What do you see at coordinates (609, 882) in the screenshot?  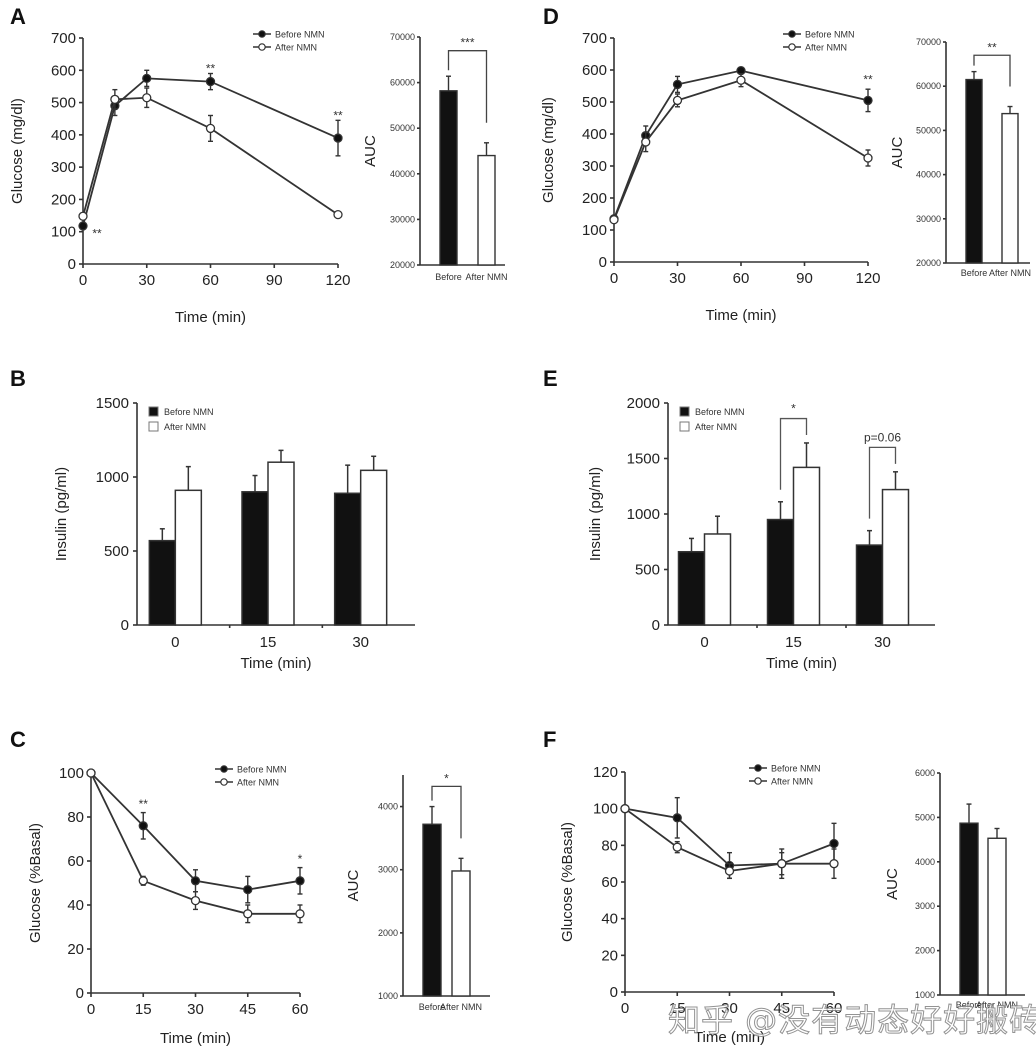 I see `y-tick-label: 60` at bounding box center [609, 882].